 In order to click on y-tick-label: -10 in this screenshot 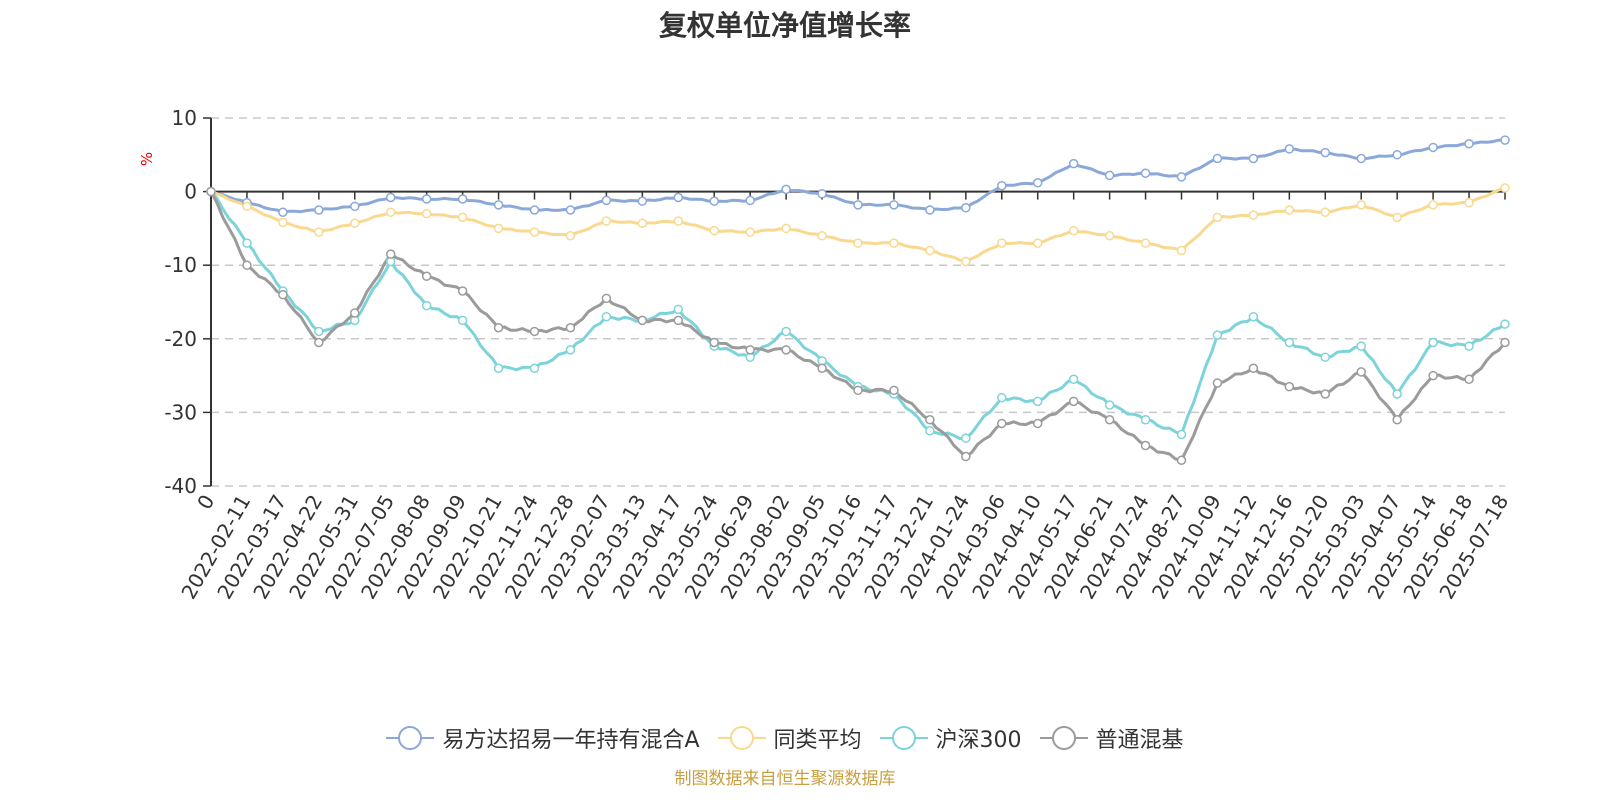, I will do `click(180, 265)`.